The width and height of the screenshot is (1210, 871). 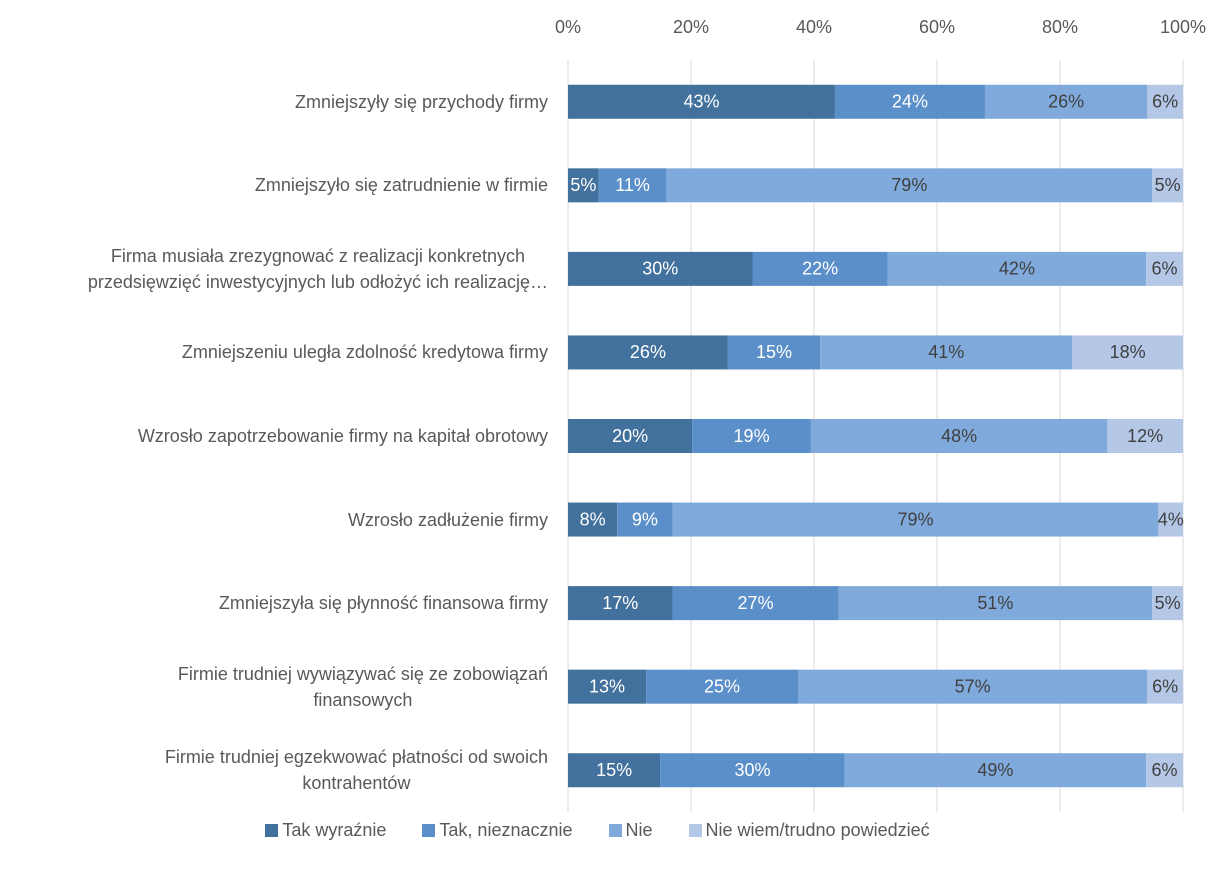 I want to click on x-tick-label: 0%, so click(x=568, y=27).